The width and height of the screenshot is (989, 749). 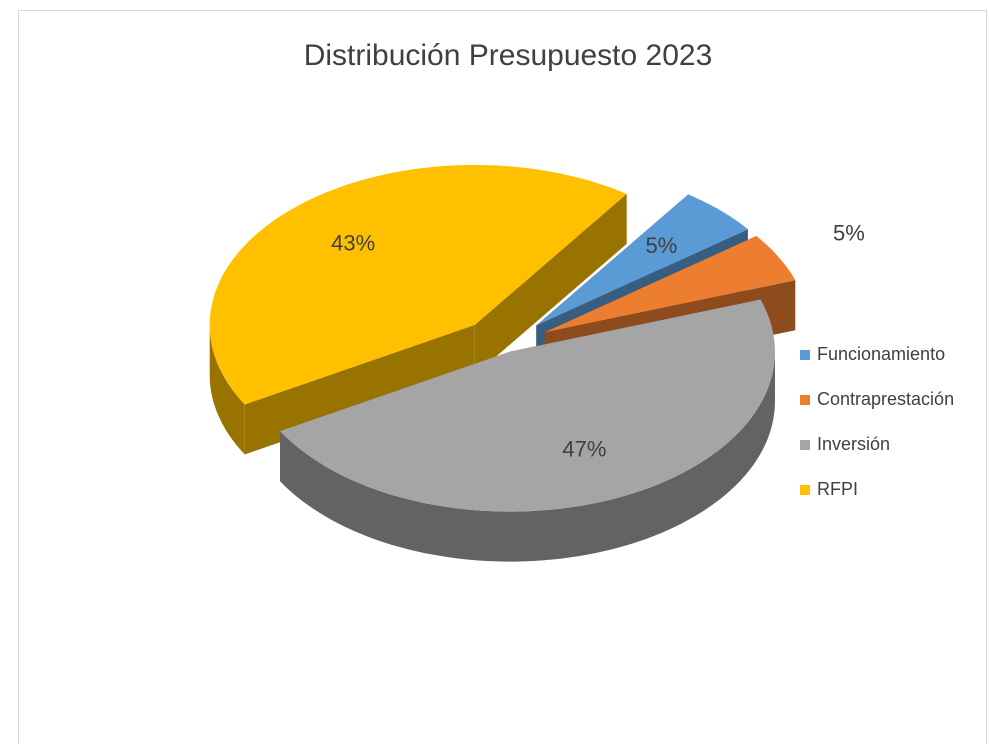 I want to click on legend-label: Inversión, so click(x=853, y=444).